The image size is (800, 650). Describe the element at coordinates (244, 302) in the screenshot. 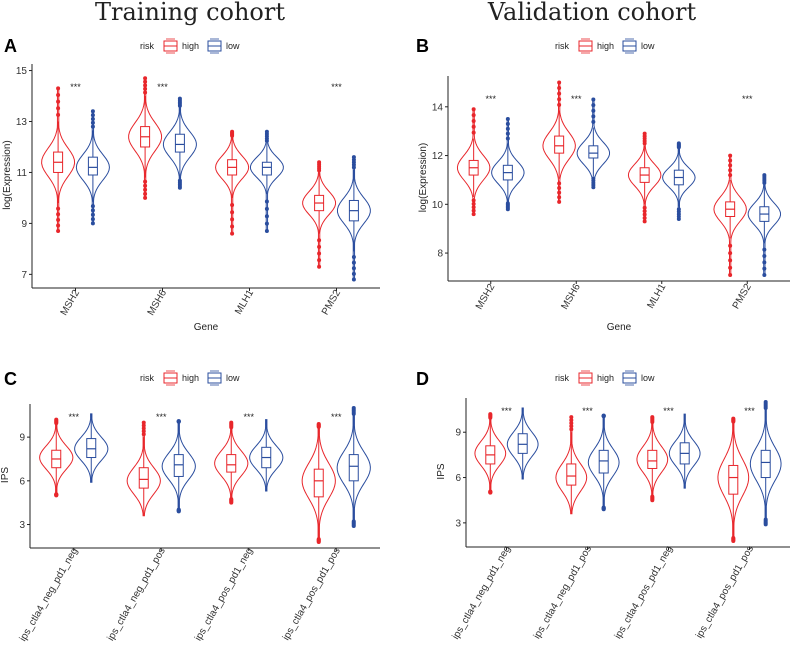

I see `x-tick-label: MLH1` at that location.